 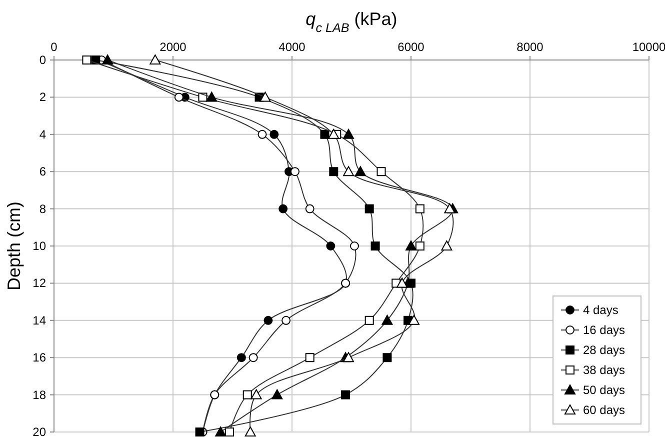 What do you see at coordinates (39, 357) in the screenshot?
I see `y-tick-label: 16` at bounding box center [39, 357].